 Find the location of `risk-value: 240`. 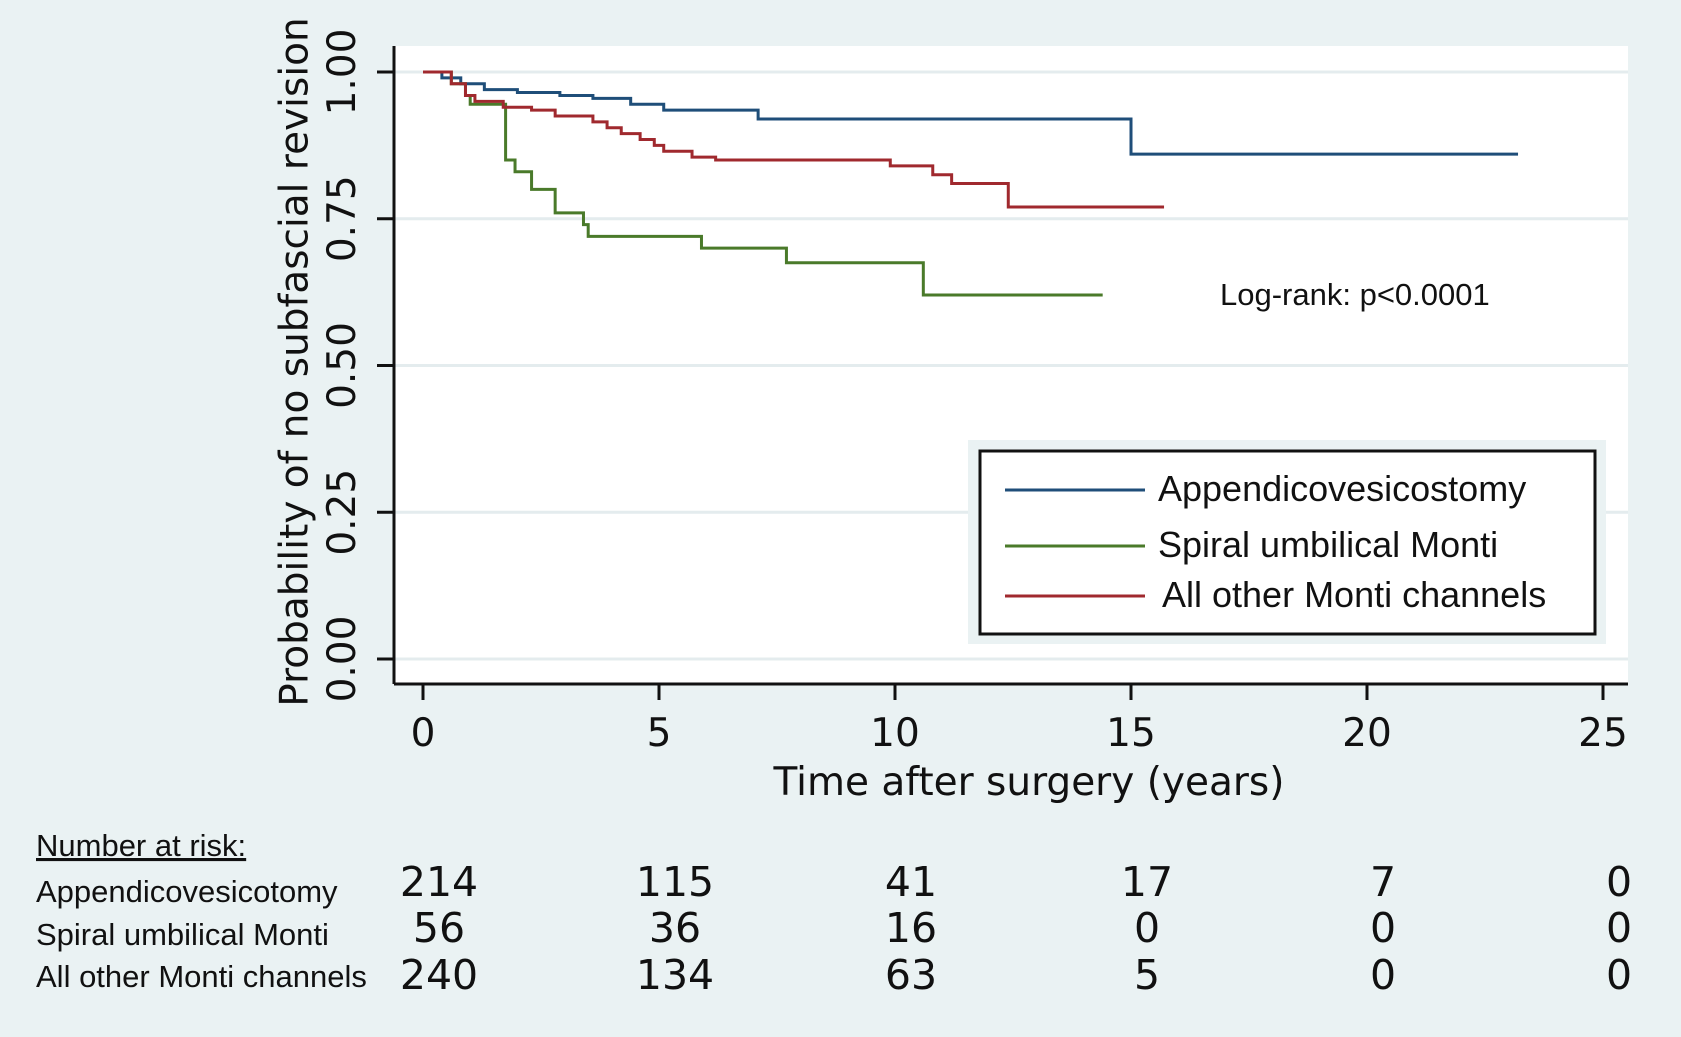

risk-value: 240 is located at coordinates (439, 975).